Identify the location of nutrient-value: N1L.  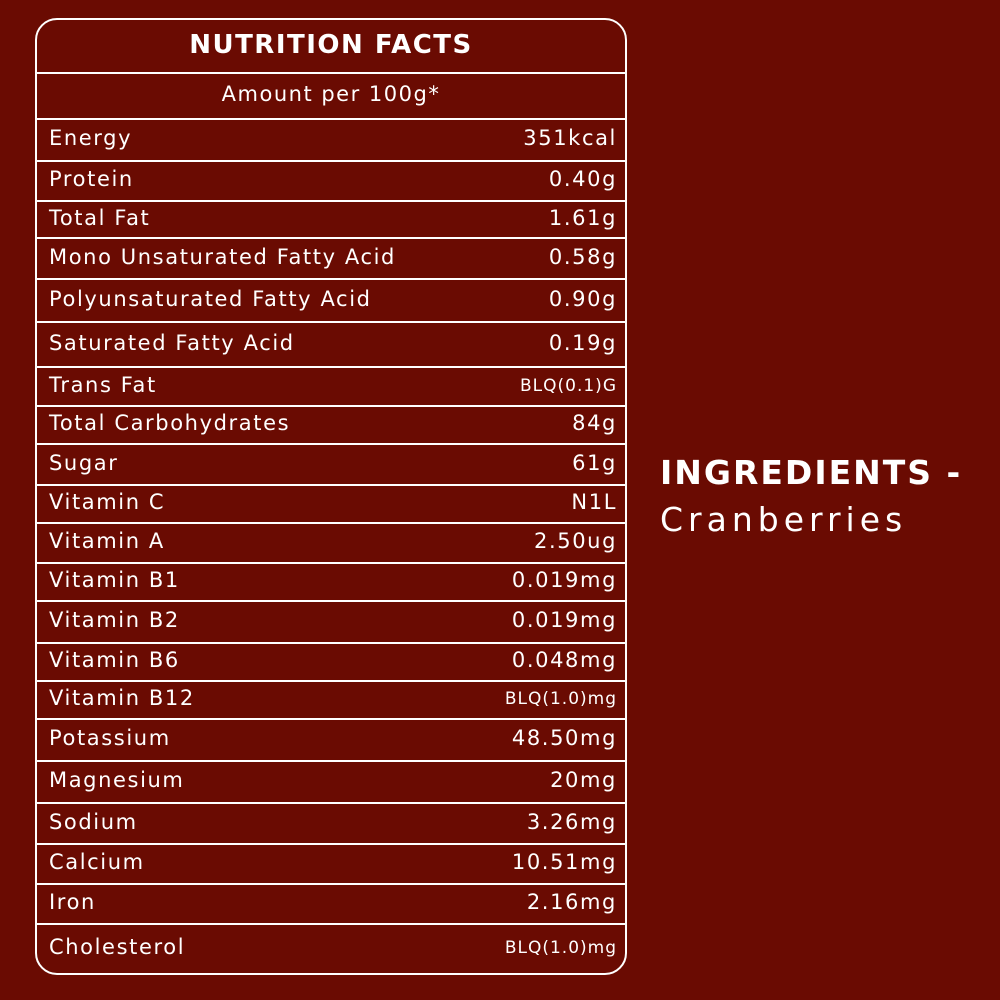
(594, 502).